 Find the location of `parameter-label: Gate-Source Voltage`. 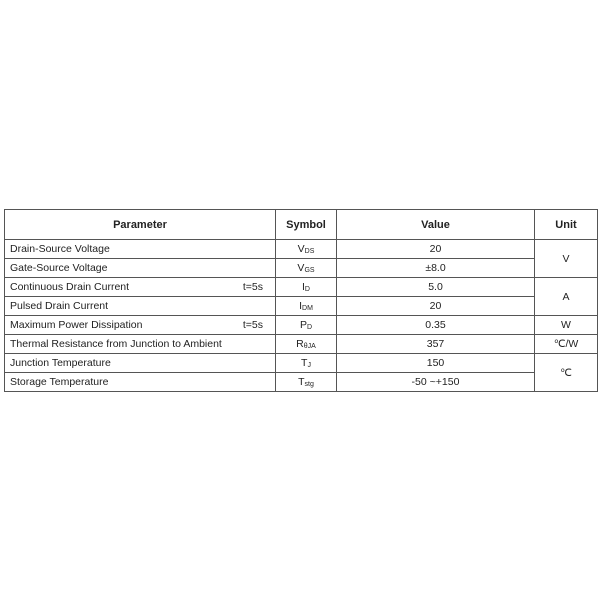

parameter-label: Gate-Source Voltage is located at coordinates (59, 268).